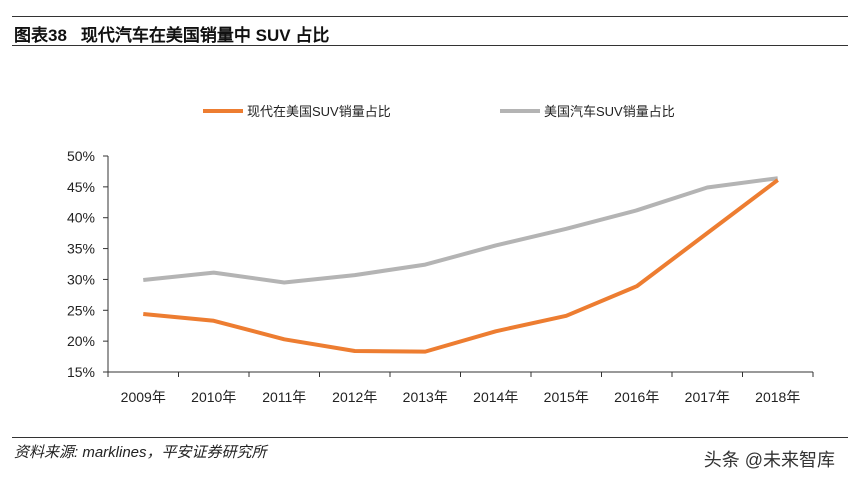 This screenshot has width=857, height=480. Describe the element at coordinates (81, 372) in the screenshot. I see `y-tick-label: 15%` at that location.